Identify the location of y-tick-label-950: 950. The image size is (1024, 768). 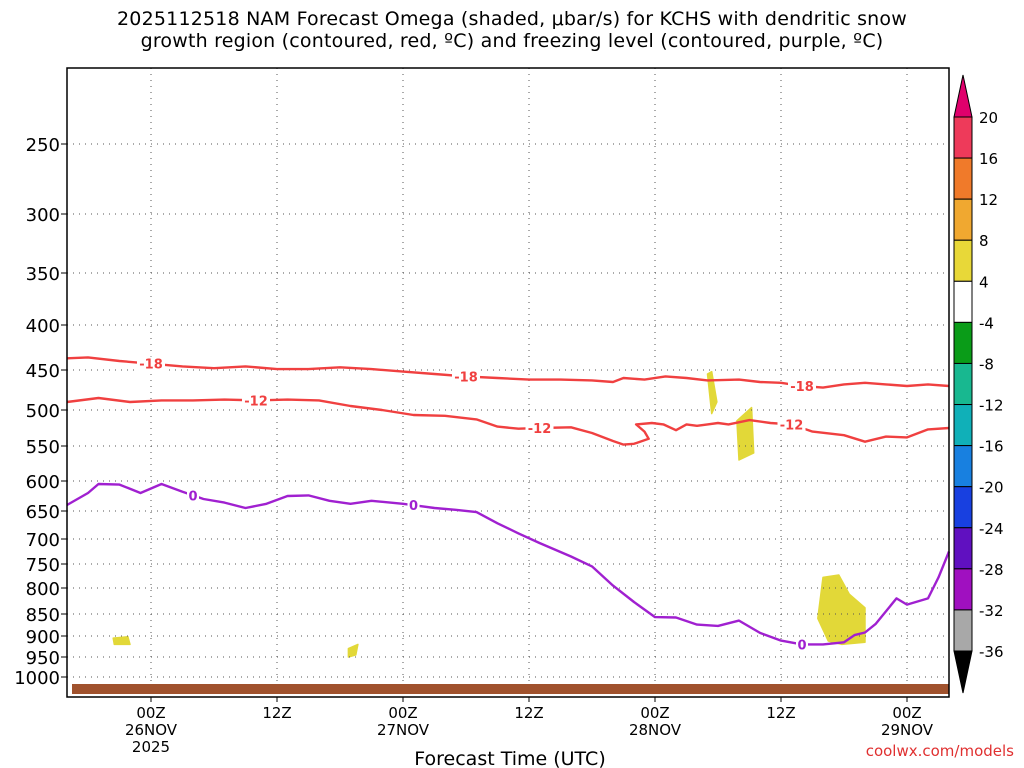
(43, 658).